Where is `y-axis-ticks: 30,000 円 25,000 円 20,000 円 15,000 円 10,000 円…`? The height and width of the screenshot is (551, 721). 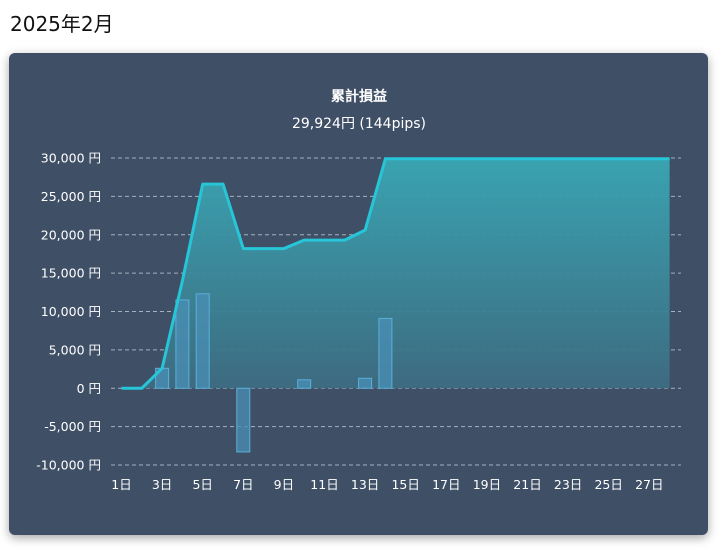 y-axis-ticks: 30,000 円 25,000 円 20,000 円 15,000 円 10,000 円… is located at coordinates (68, 312).